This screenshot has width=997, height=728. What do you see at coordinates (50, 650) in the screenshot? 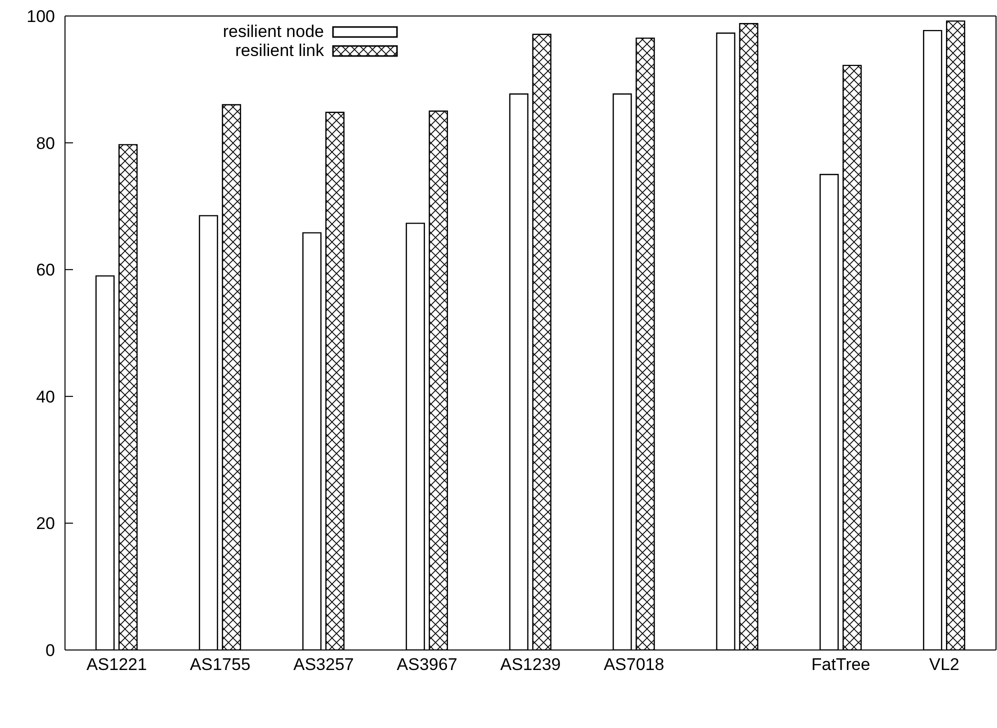
I see `y-tick-label: 0` at bounding box center [50, 650].